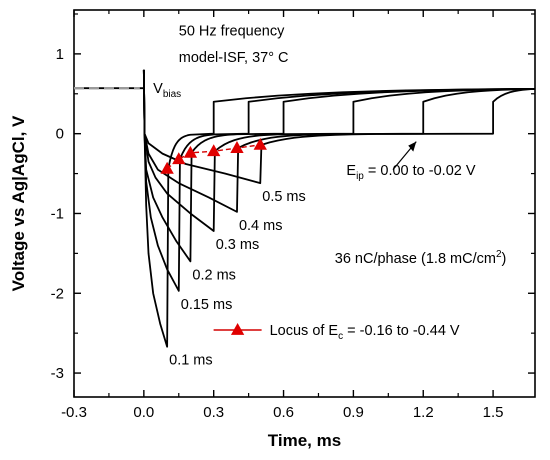 Image resolution: width=550 pixels, height=460 pixels. I want to click on x-tick-label: 1.5, so click(493, 412).